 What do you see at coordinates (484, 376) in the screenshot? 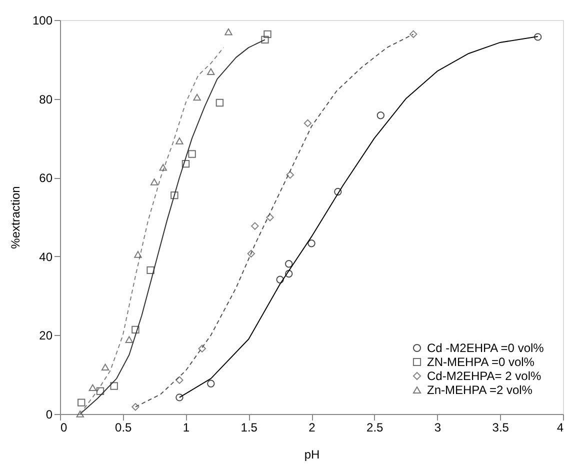
I see `legend-label: Cd-M2EHPA= 2 vol%` at bounding box center [484, 376].